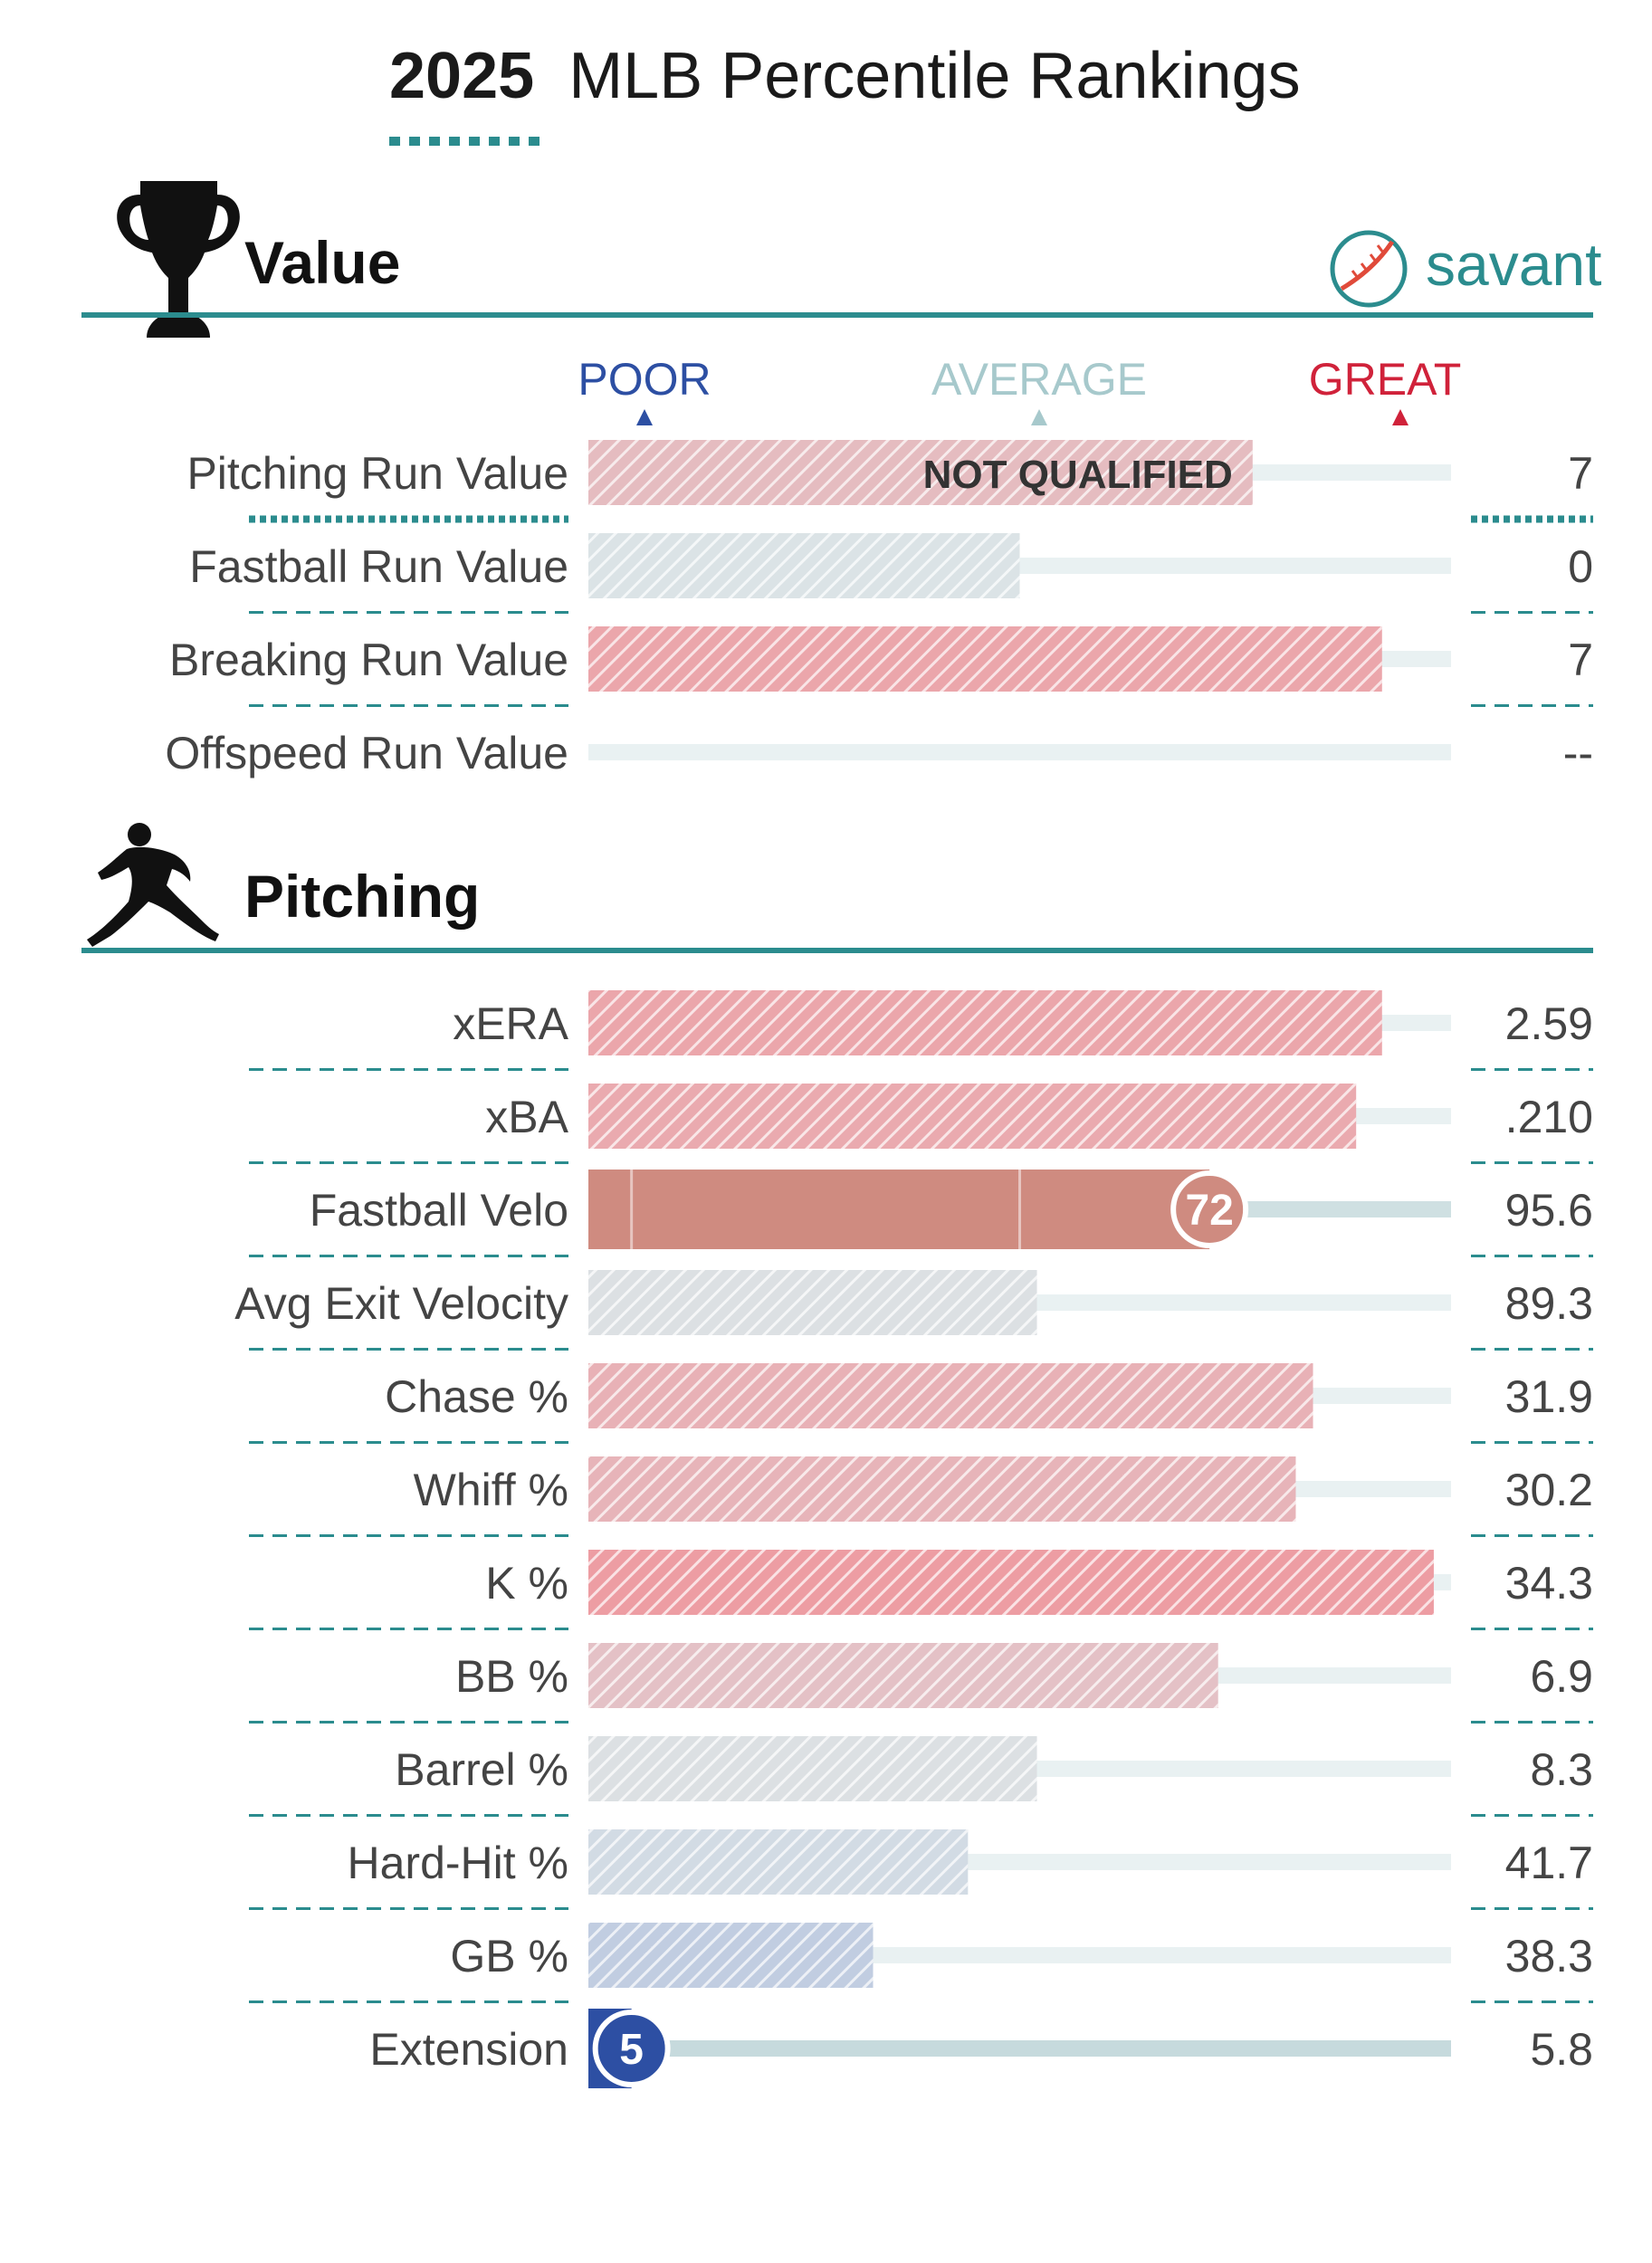 The height and width of the screenshot is (2263, 1652). I want to click on trophy-icon, so click(178, 259).